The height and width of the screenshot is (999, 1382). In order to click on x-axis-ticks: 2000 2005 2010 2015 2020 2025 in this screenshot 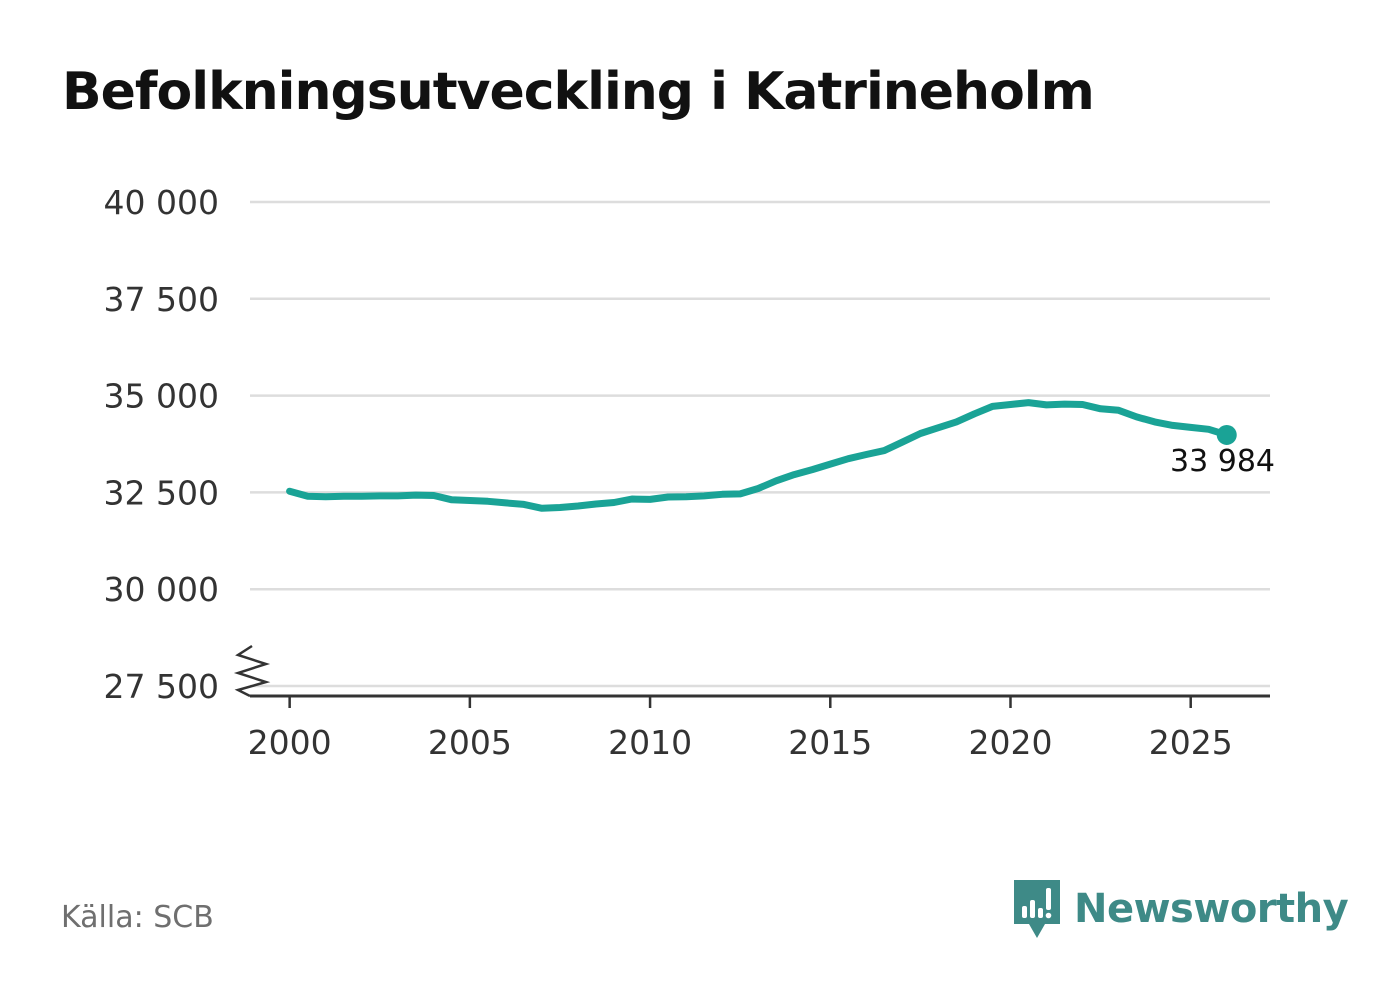, I will do `click(740, 729)`.